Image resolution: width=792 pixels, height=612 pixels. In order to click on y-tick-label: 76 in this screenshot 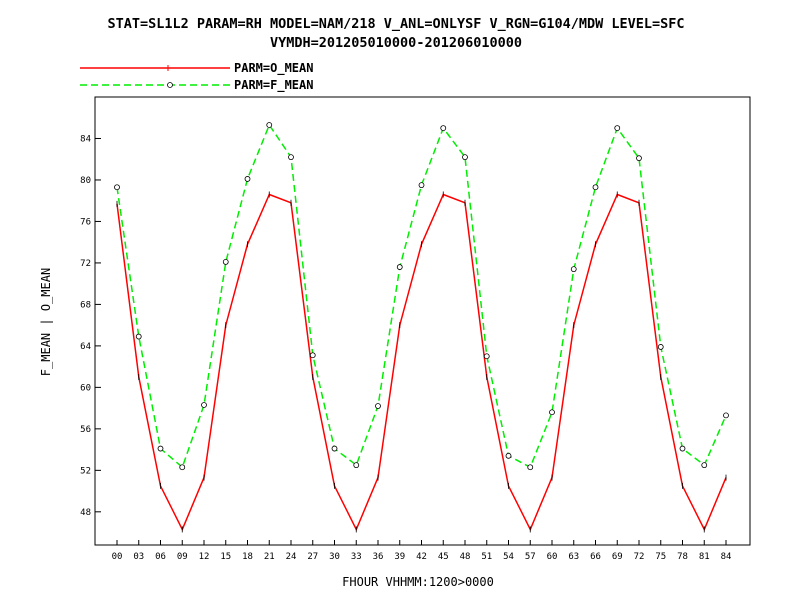, I will do `click(85, 222)`.